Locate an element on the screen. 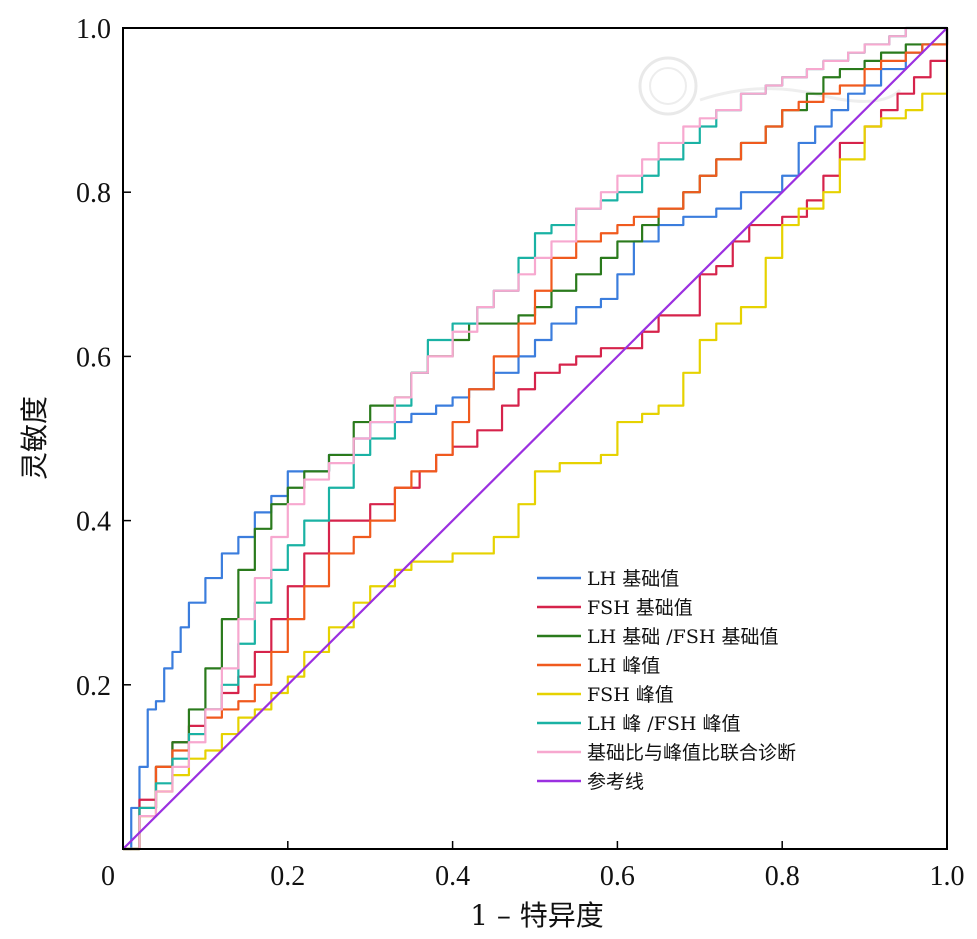  legend-label-5: LH 峰 /FSH 峰值 is located at coordinates (663, 724).